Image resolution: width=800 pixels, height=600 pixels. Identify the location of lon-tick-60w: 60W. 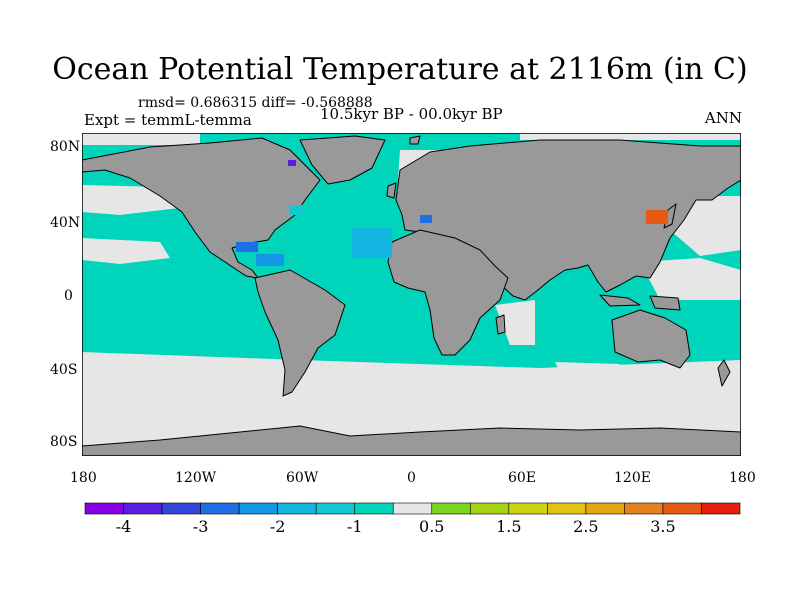
(302, 478).